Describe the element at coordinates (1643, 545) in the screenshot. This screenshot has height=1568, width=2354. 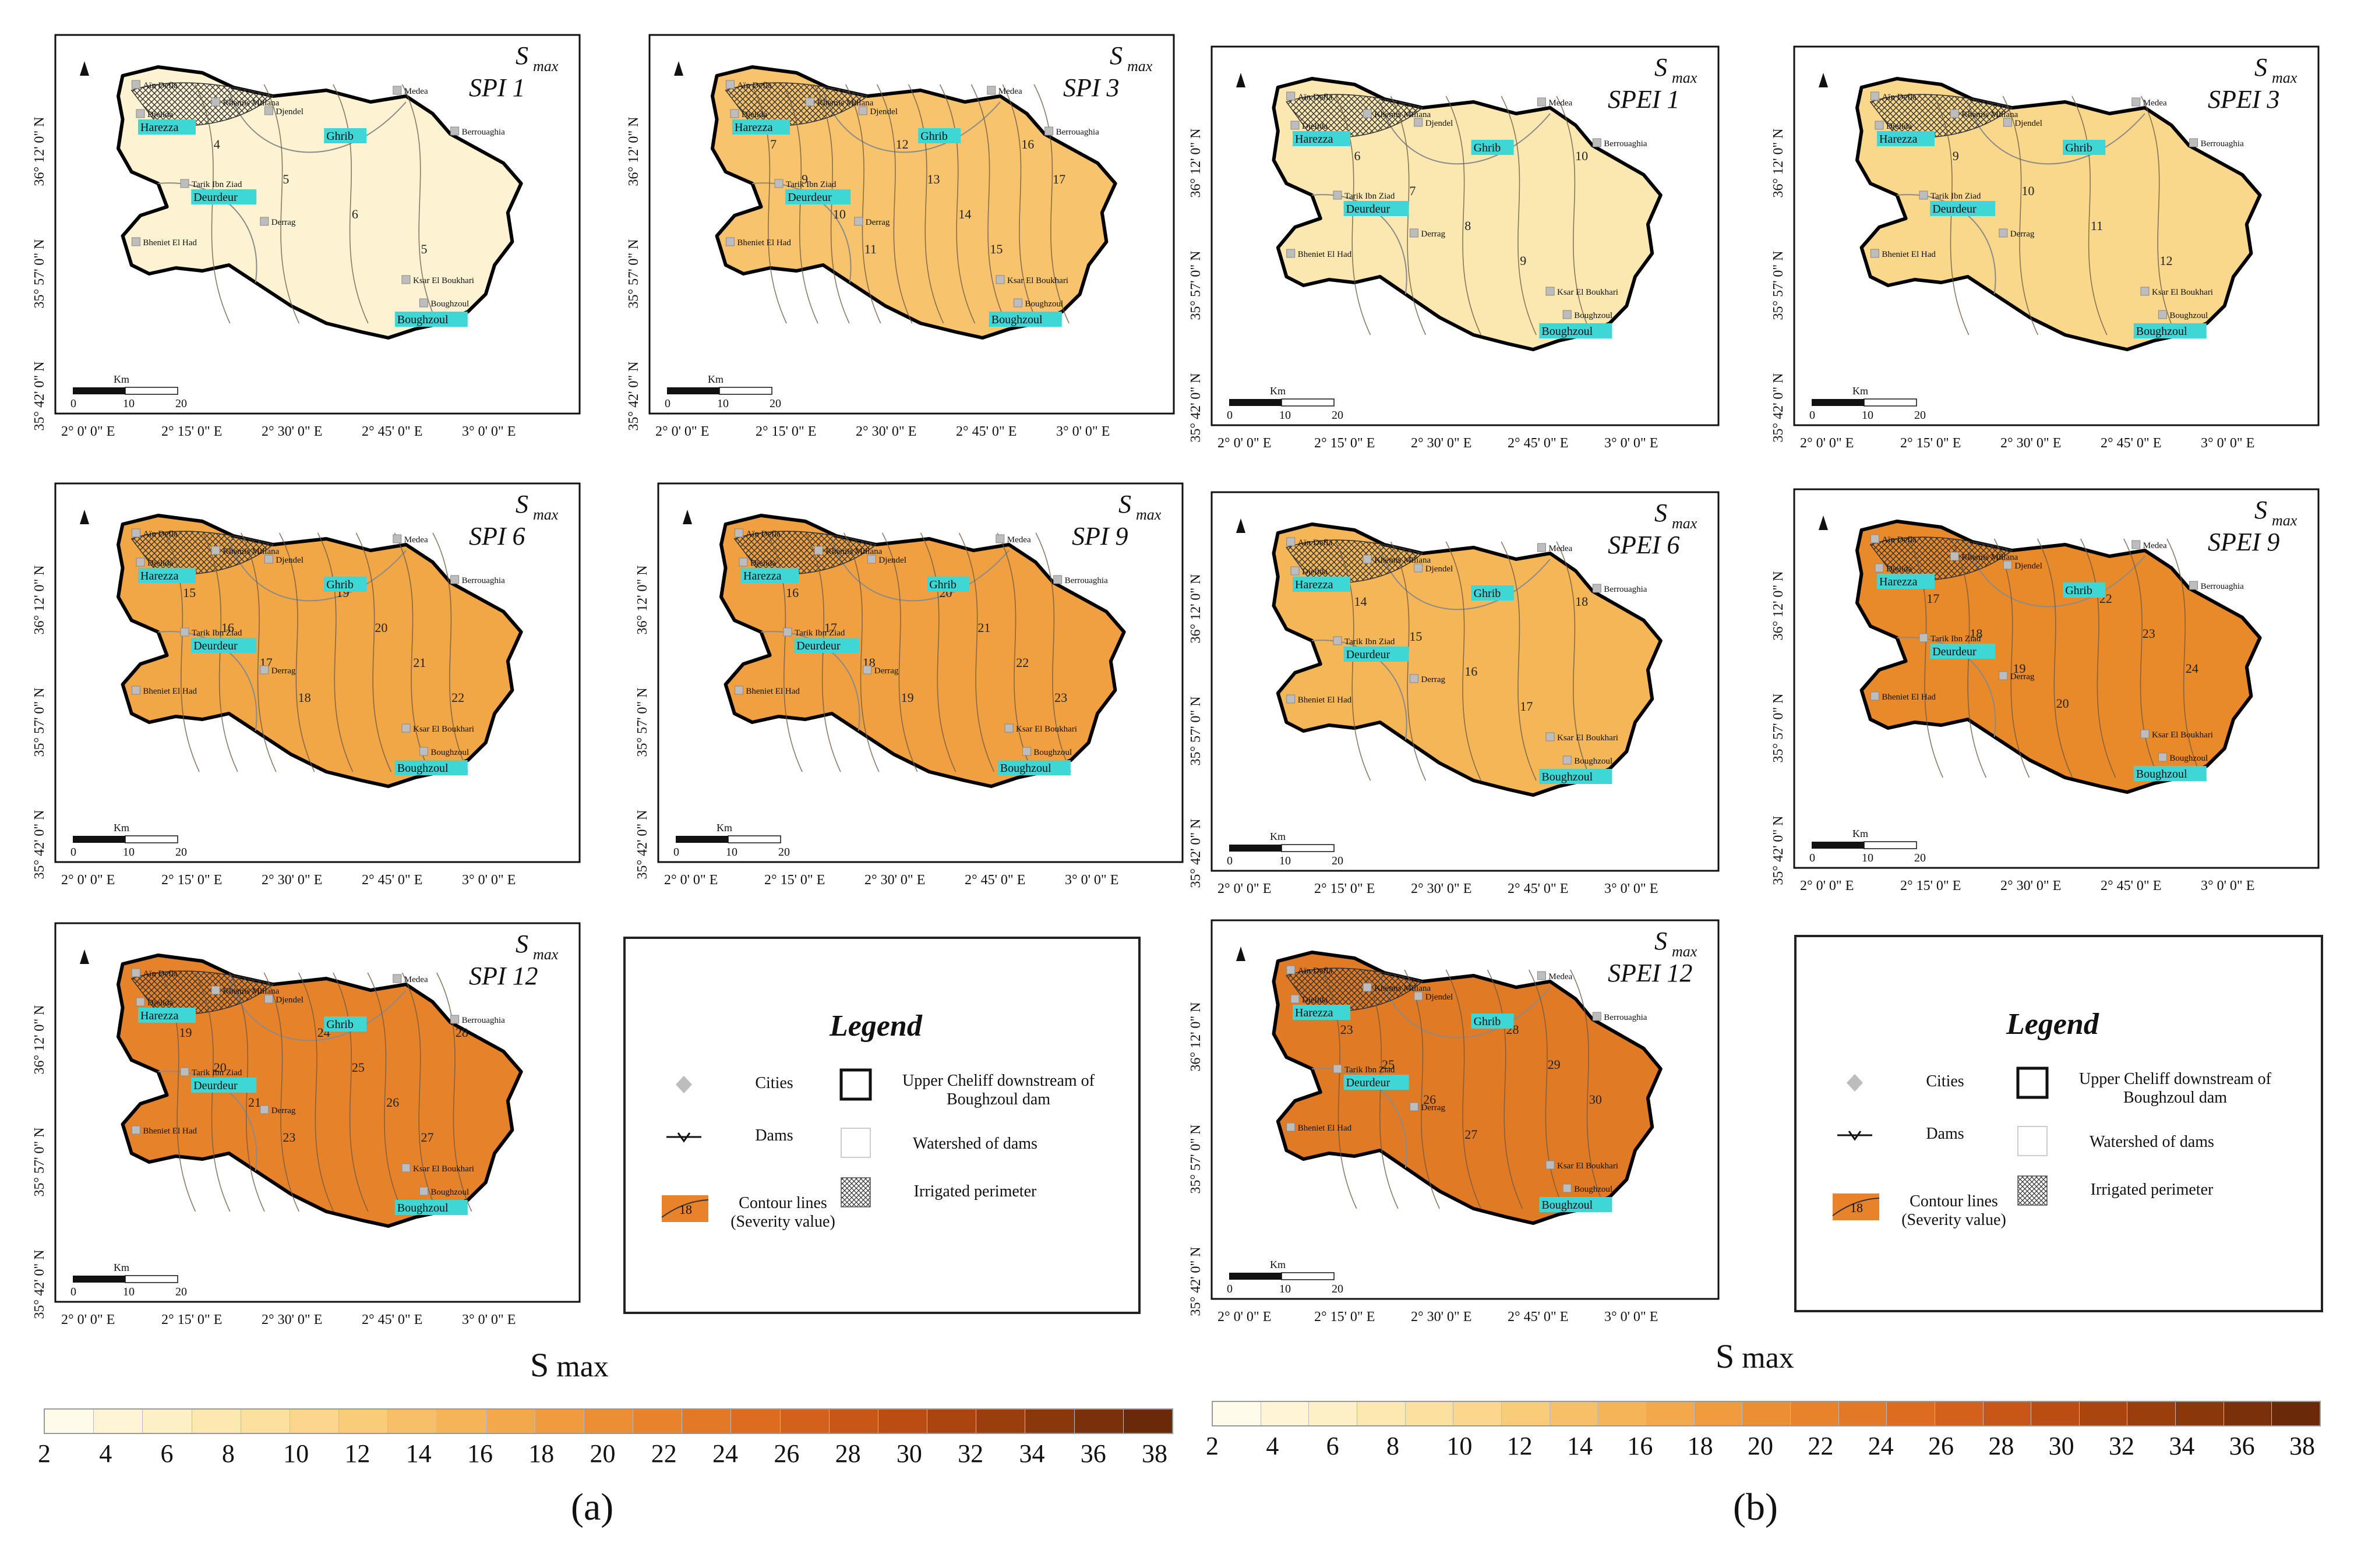
I see `panel-title: SPEI 6` at that location.